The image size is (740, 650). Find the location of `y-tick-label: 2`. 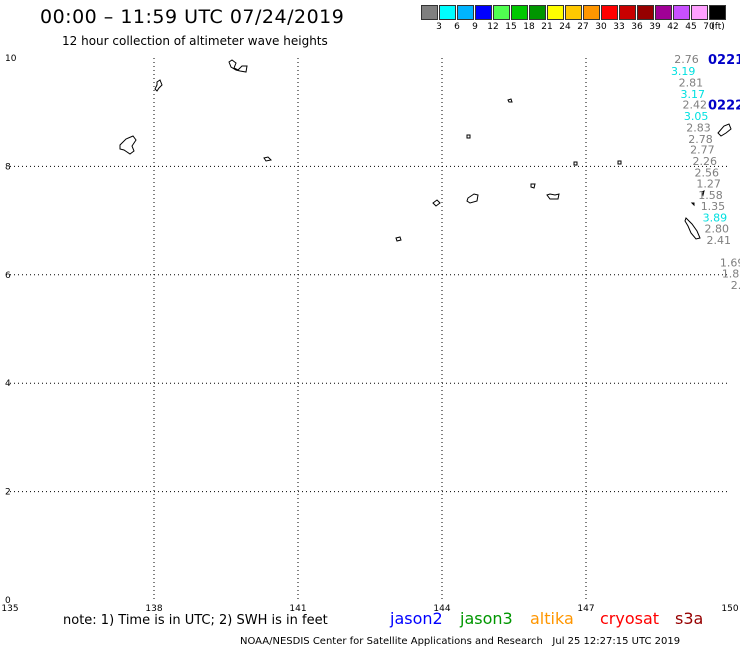

y-tick-label: 2 is located at coordinates (8, 493).